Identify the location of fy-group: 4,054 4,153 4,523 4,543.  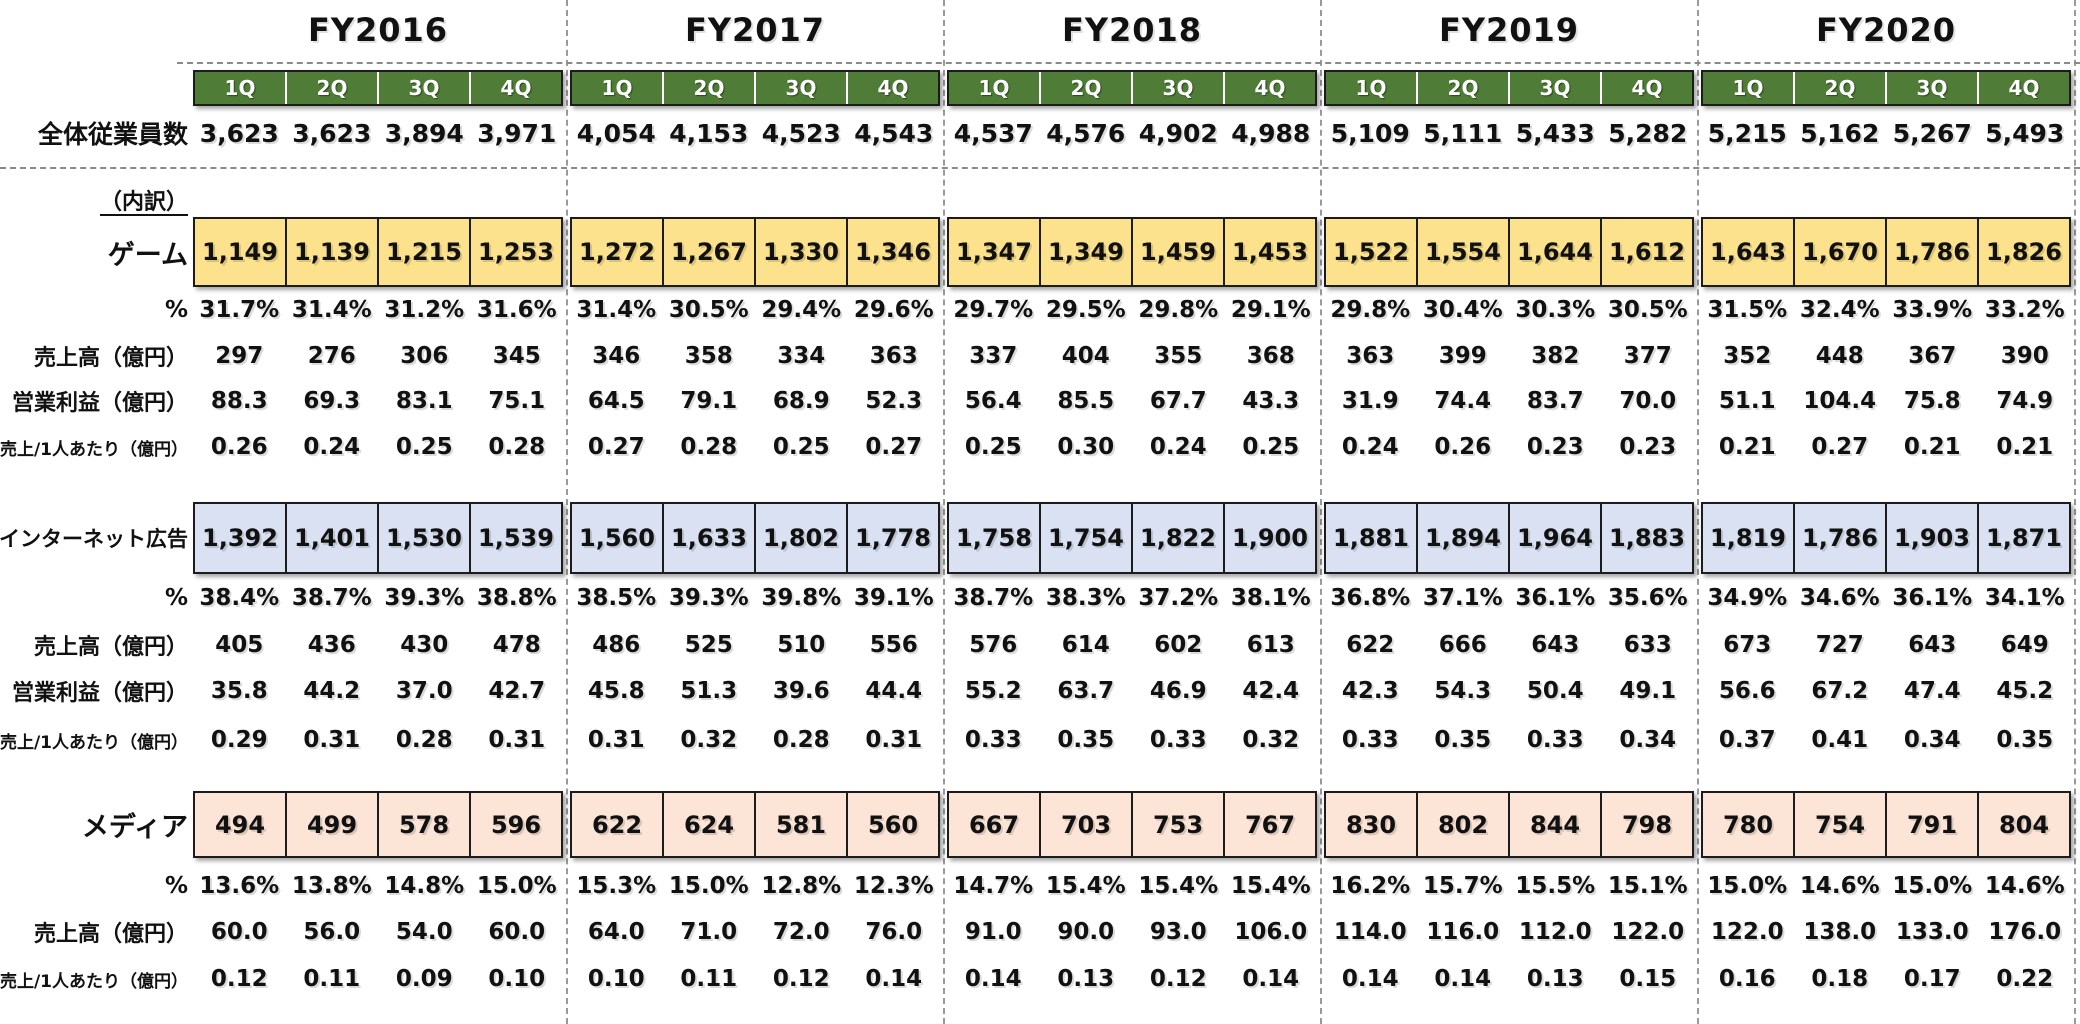
(755, 133).